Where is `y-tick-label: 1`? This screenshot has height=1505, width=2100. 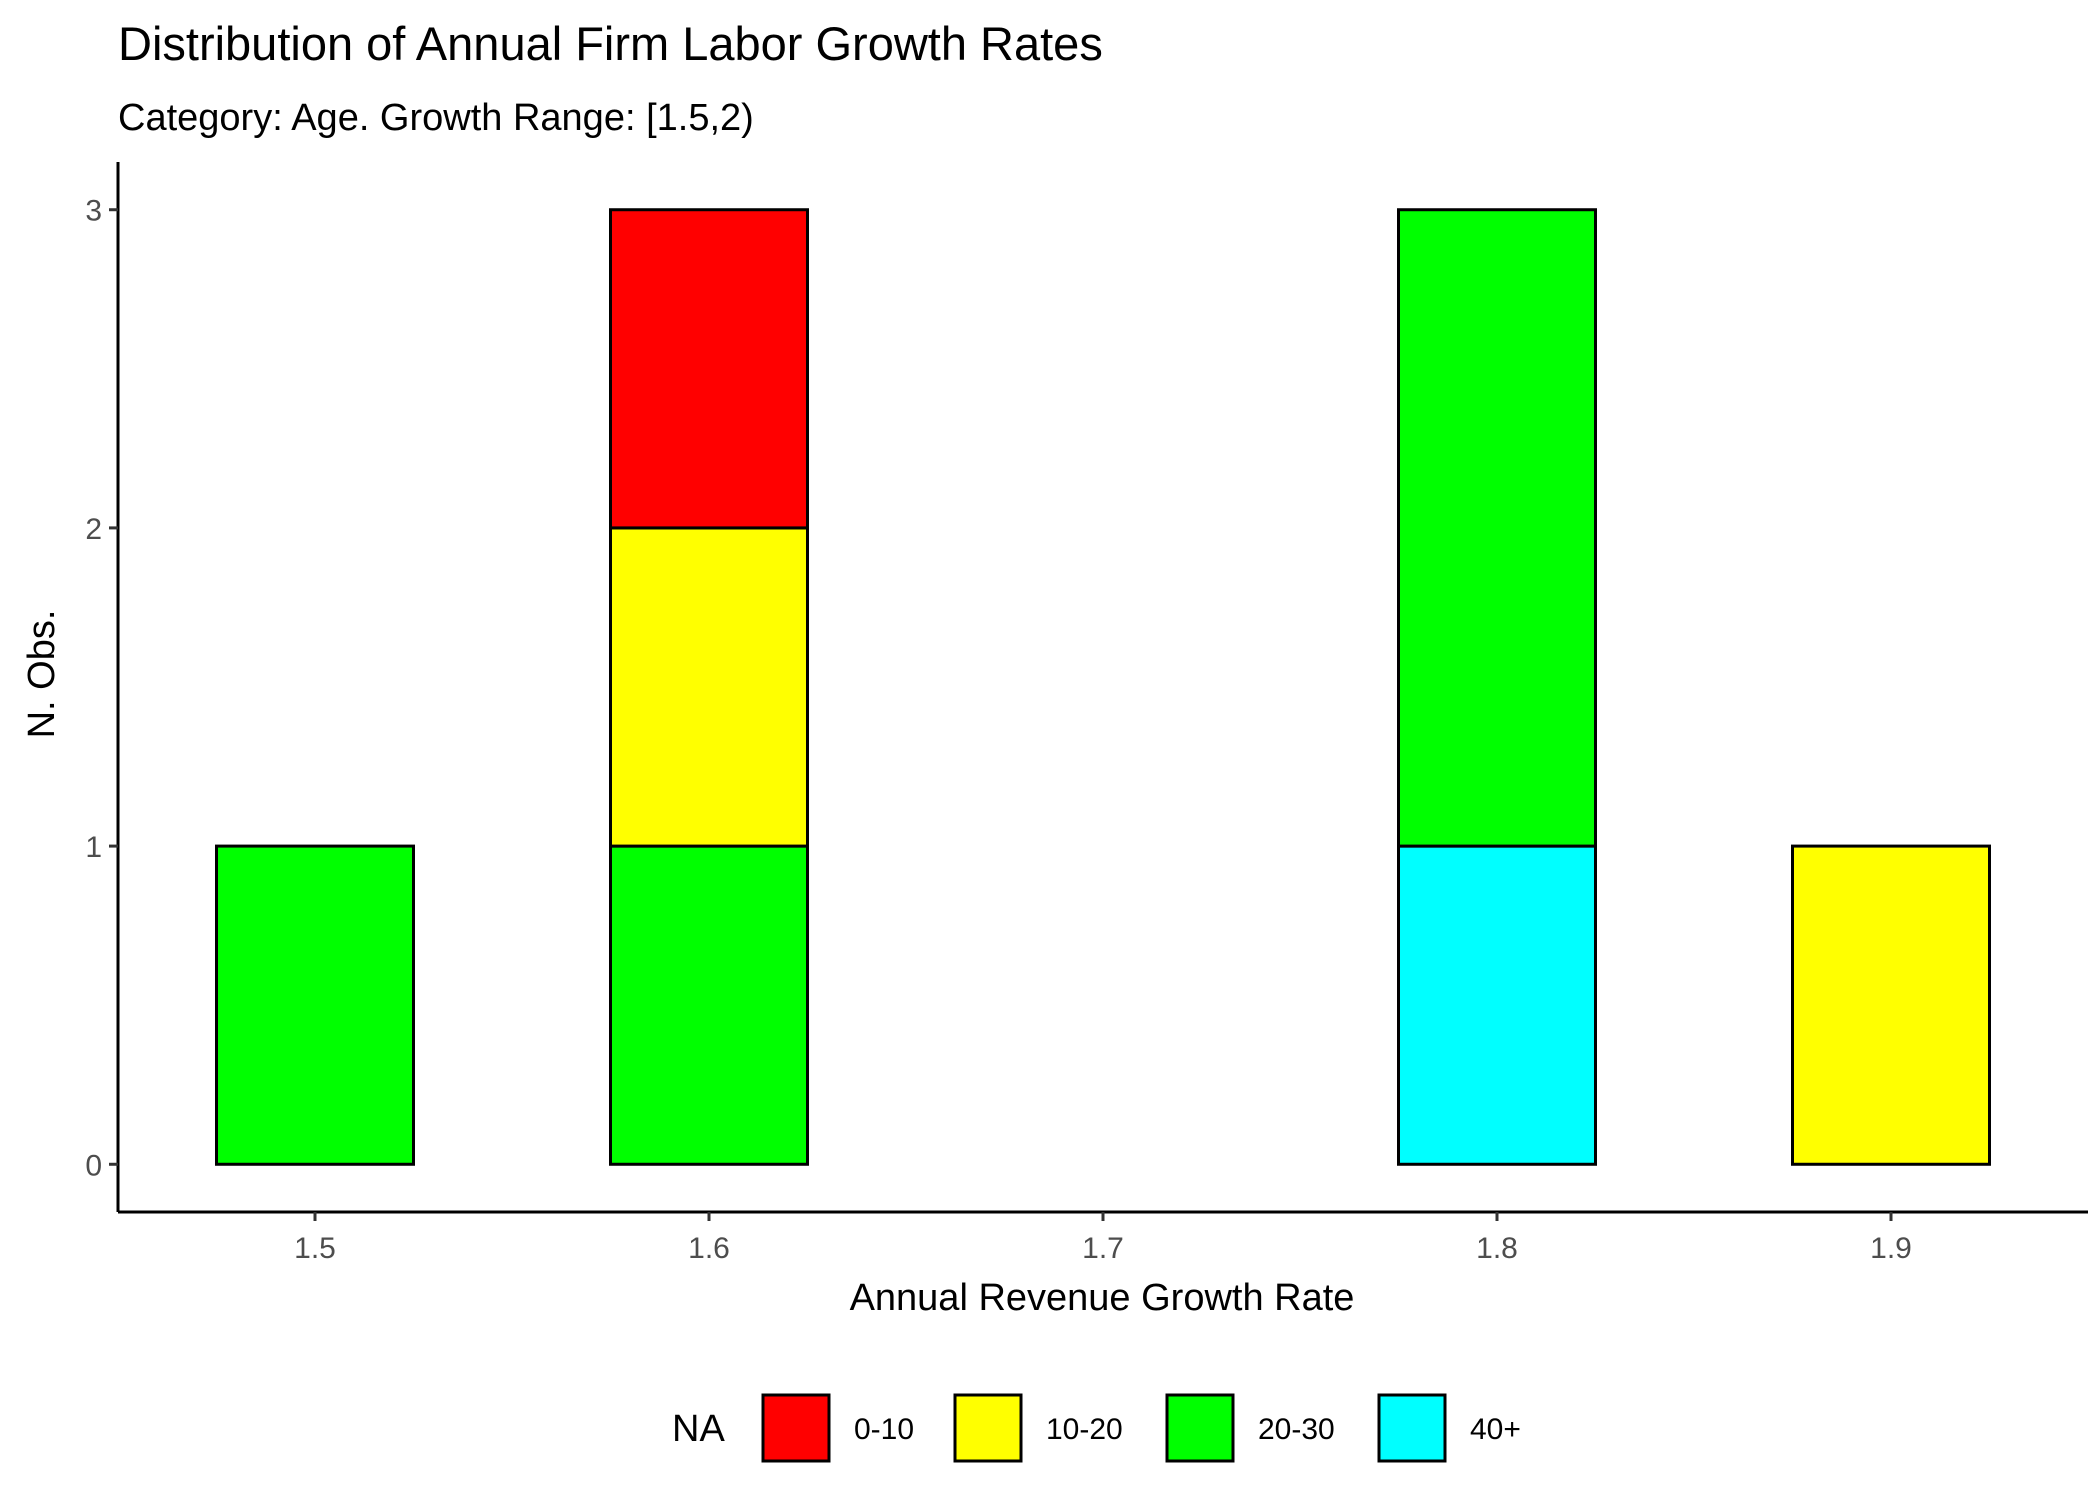 y-tick-label: 1 is located at coordinates (93, 847).